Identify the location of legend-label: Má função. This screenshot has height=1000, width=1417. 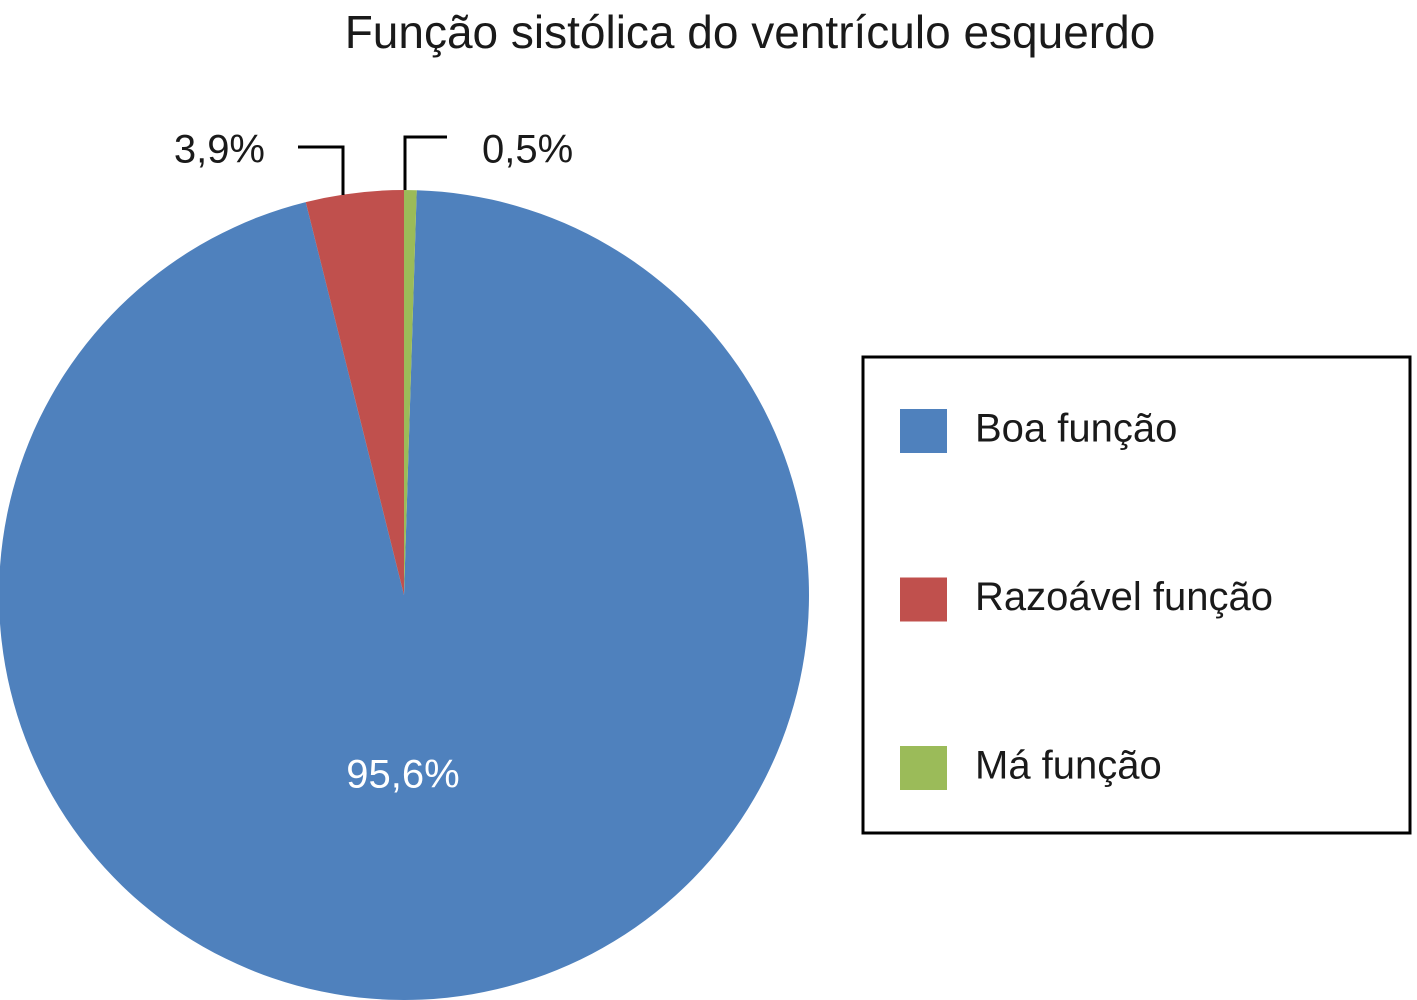
(1068, 766).